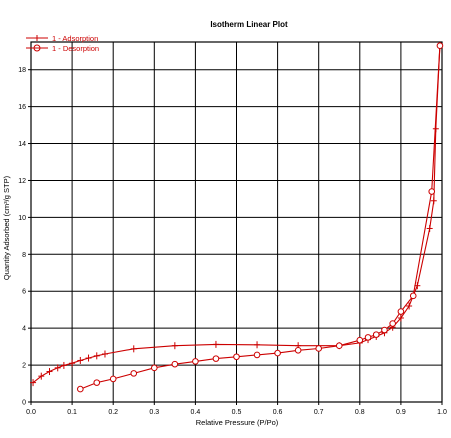 This screenshot has height=438, width=451. Describe the element at coordinates (22, 70) in the screenshot. I see `y-tick-label: 18` at that location.